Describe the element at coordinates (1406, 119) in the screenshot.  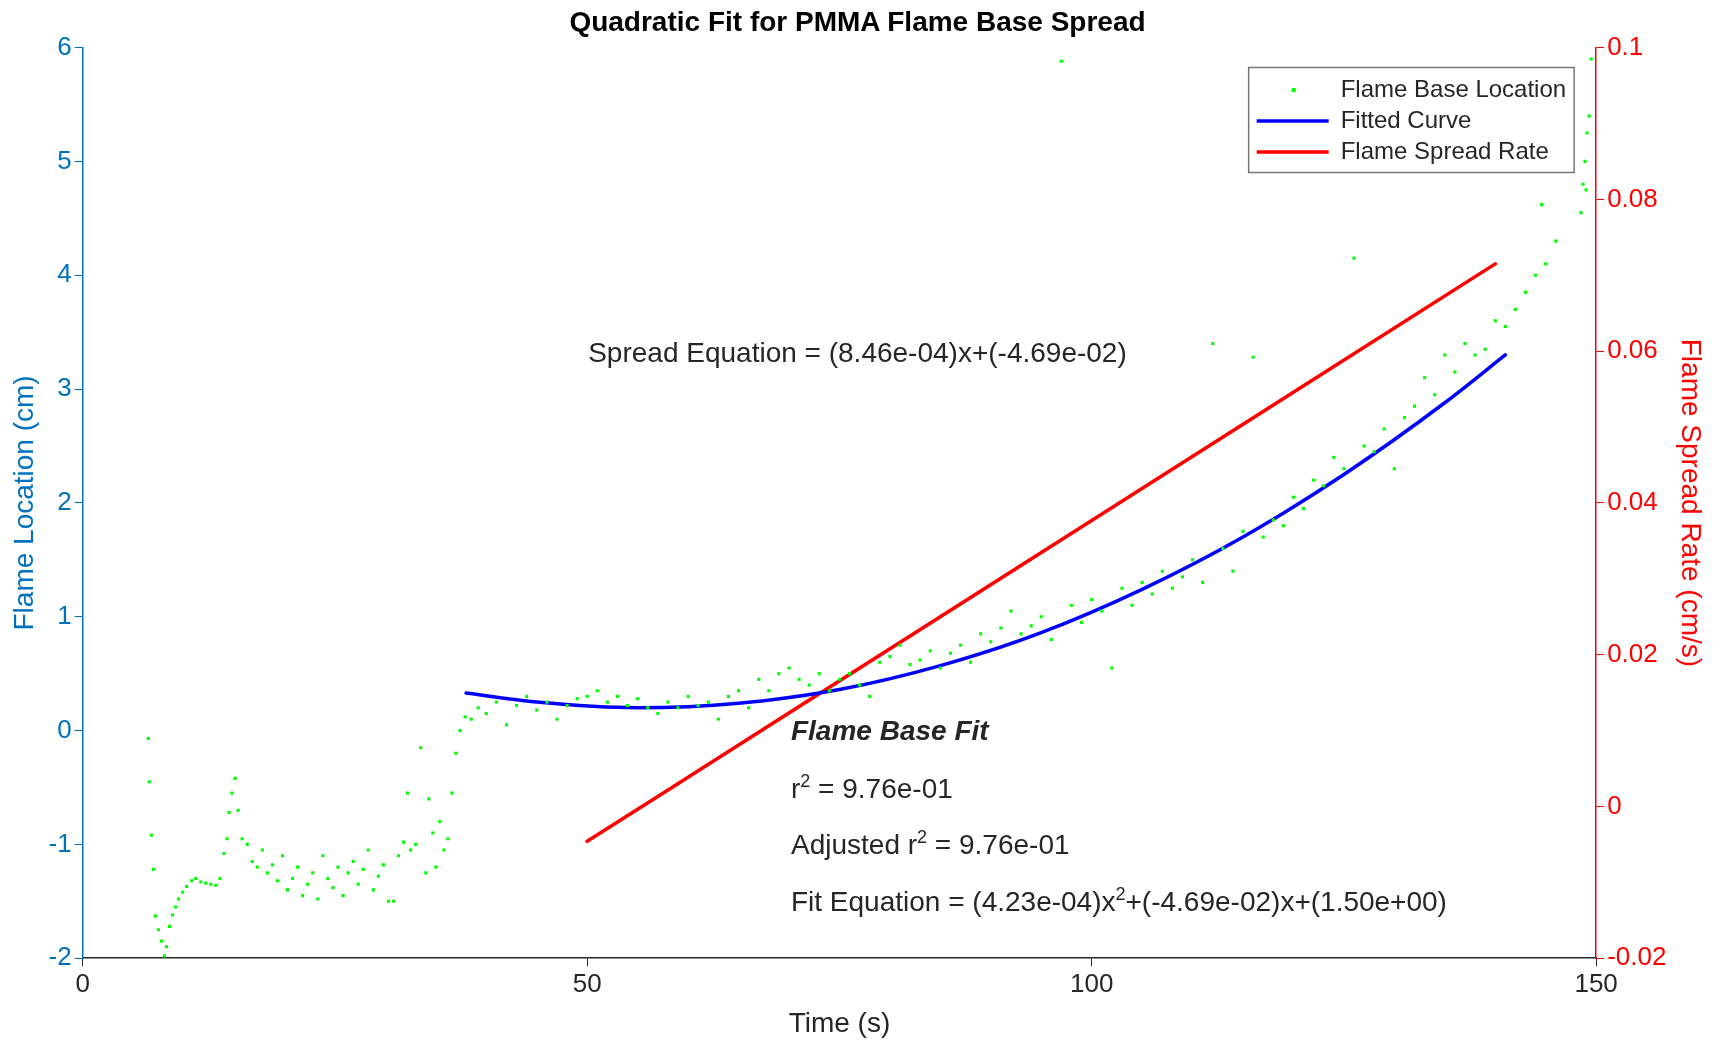
I see `legend-label: Fitted Curve` at that location.